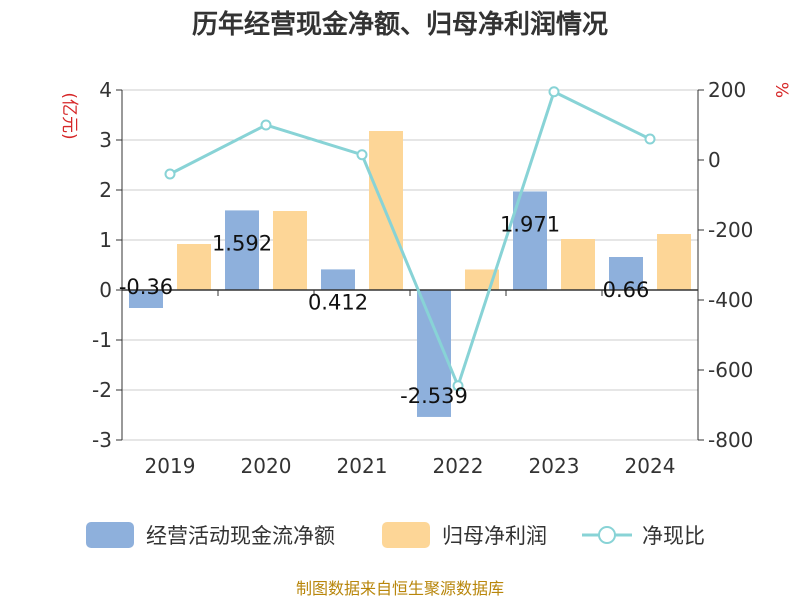 This screenshot has height=600, width=800. I want to click on x-tick-label: 2024, so click(650, 466).